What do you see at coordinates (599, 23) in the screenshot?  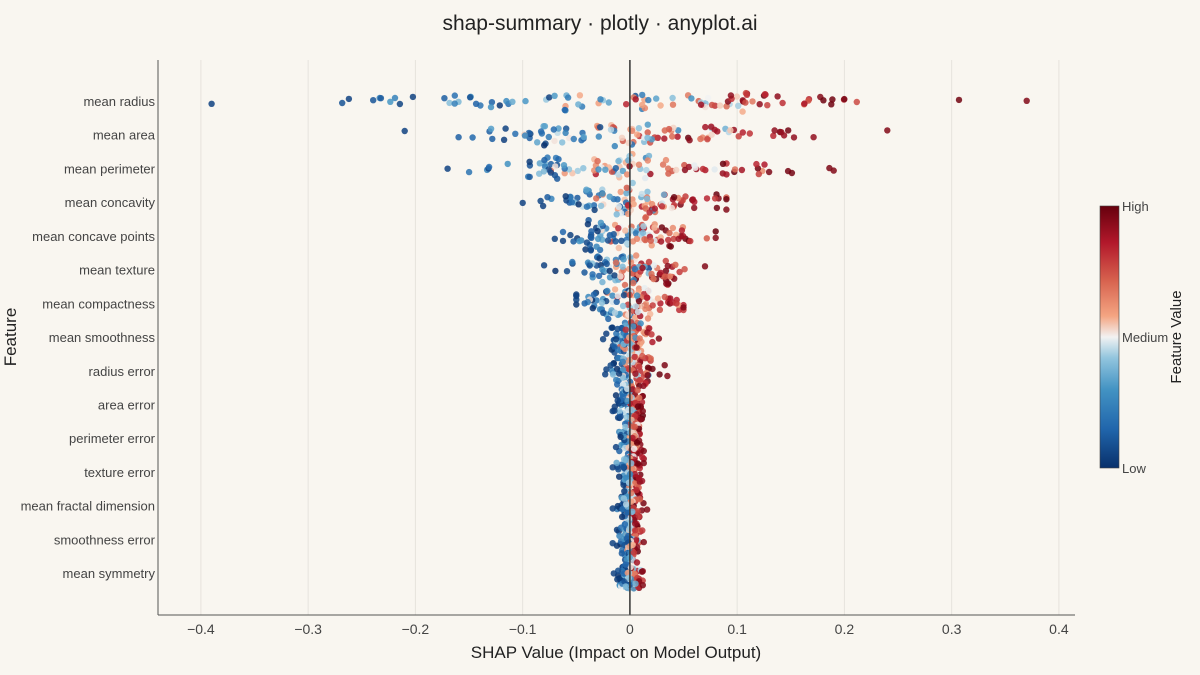 I see `chart-title: shap-summary · plotly · anyplot.ai` at bounding box center [599, 23].